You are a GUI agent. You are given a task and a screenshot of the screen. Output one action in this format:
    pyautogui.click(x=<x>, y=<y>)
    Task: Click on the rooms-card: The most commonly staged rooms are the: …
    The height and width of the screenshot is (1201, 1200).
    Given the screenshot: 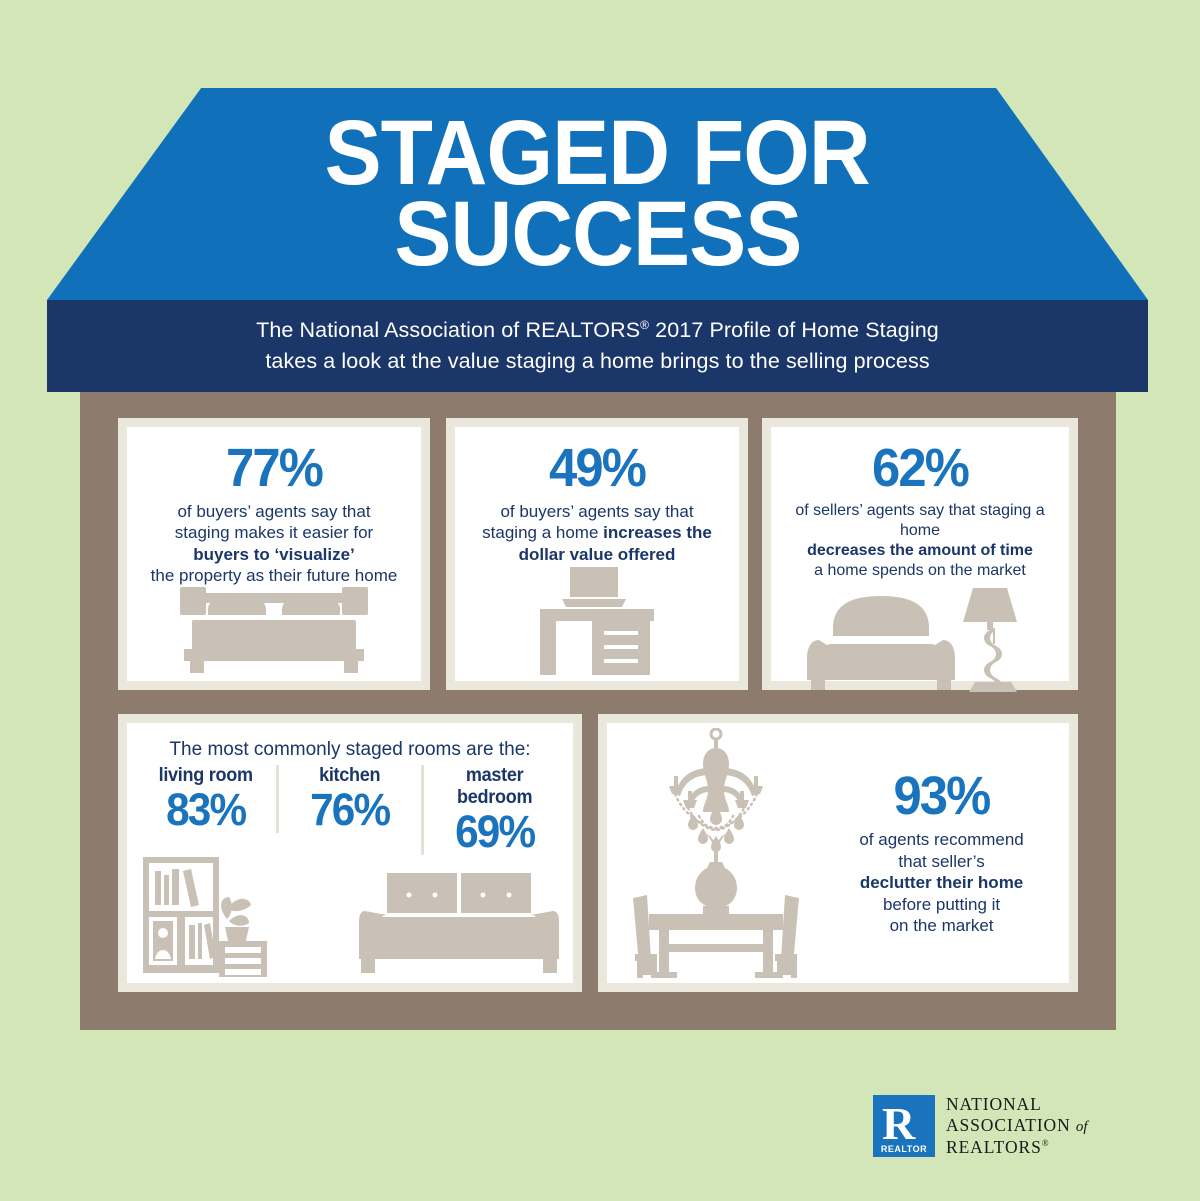 What is the action you would take?
    pyautogui.click(x=350, y=853)
    